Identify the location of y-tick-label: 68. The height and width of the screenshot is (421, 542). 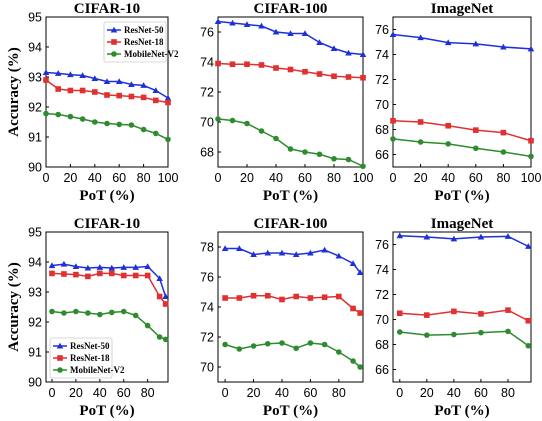
(382, 130).